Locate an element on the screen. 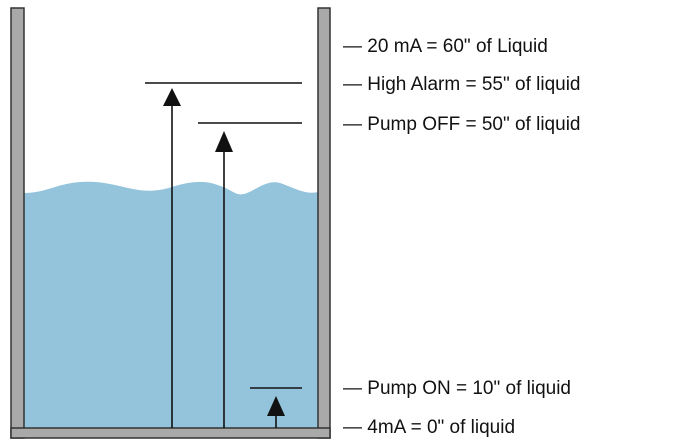  label-4ma: — 4mA = 0" of liquid is located at coordinates (429, 427).